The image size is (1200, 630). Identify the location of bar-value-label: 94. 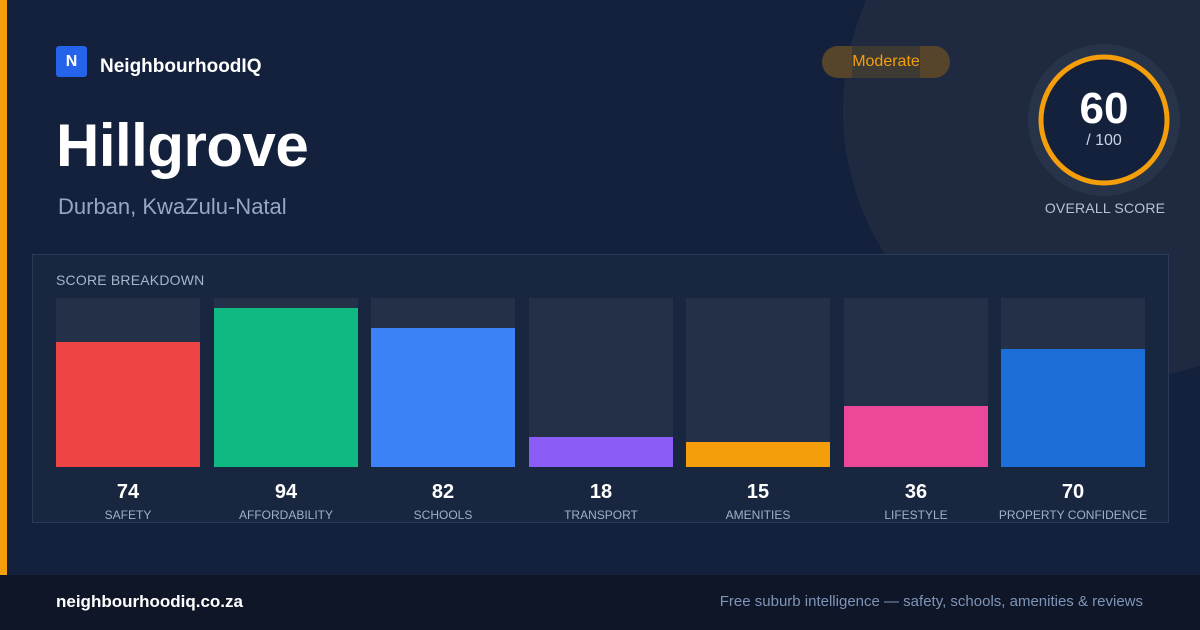
(286, 492).